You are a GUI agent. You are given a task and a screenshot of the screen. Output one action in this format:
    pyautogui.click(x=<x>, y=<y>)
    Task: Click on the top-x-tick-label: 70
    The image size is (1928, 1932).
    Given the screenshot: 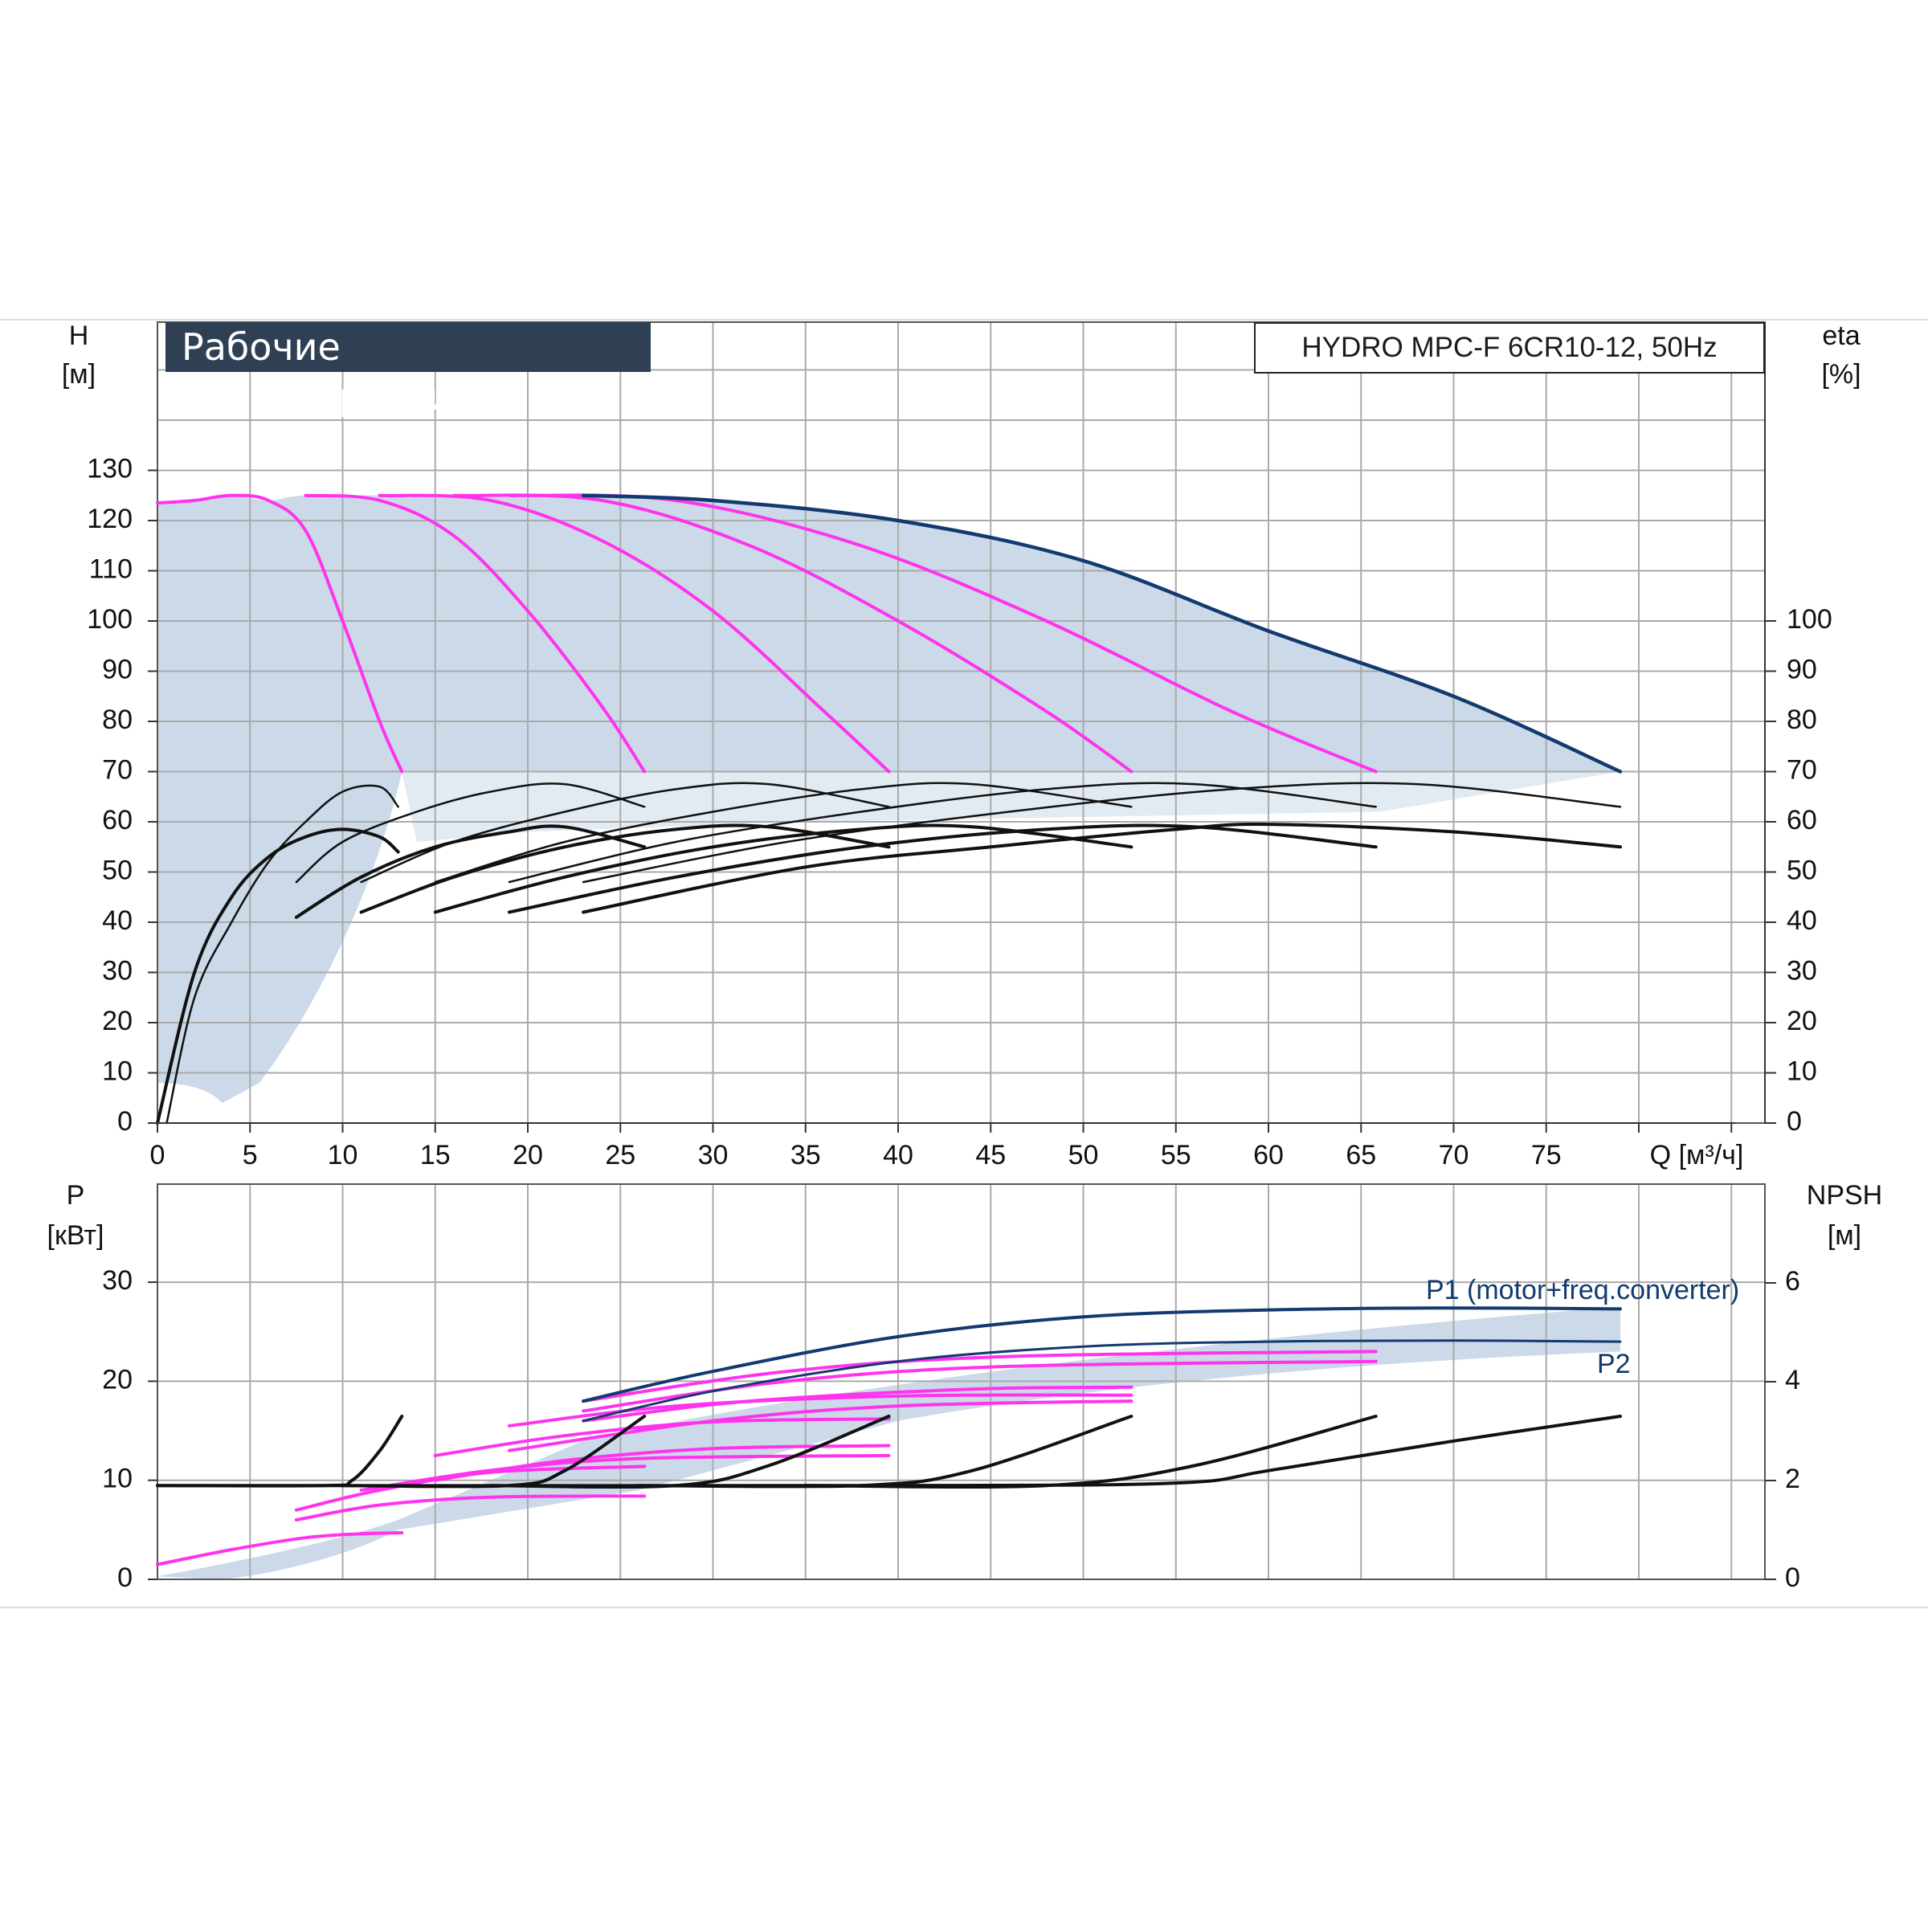 What is the action you would take?
    pyautogui.click(x=1454, y=1155)
    